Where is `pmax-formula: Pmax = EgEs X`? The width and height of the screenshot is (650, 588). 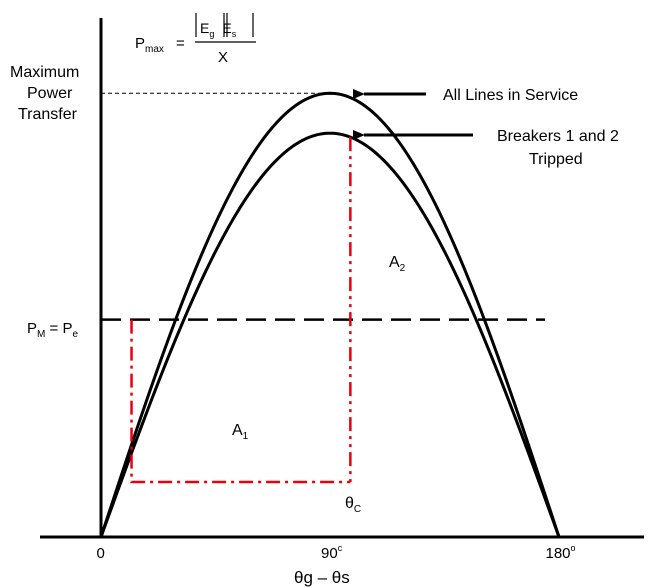
pmax-formula: Pmax = EgEs X is located at coordinates (195, 39).